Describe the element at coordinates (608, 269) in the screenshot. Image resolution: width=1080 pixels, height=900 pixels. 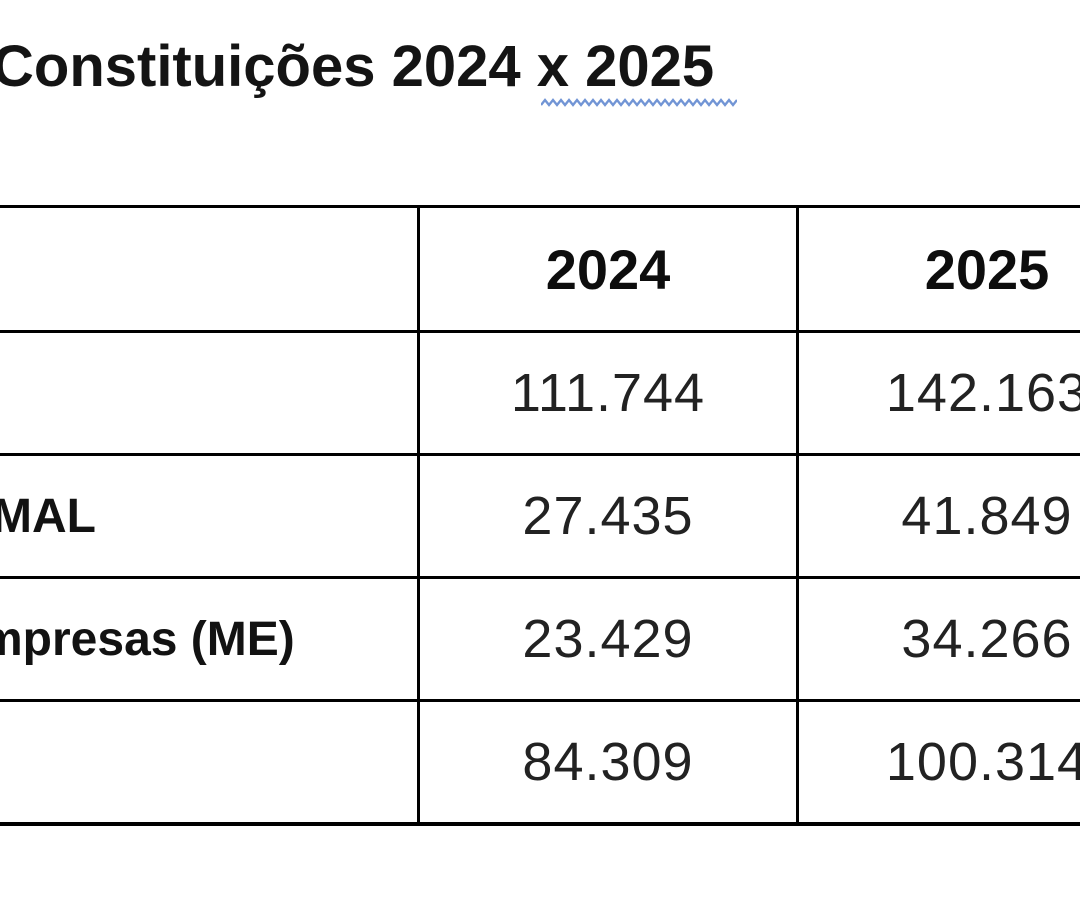
I see `column-header-2024: 2024` at that location.